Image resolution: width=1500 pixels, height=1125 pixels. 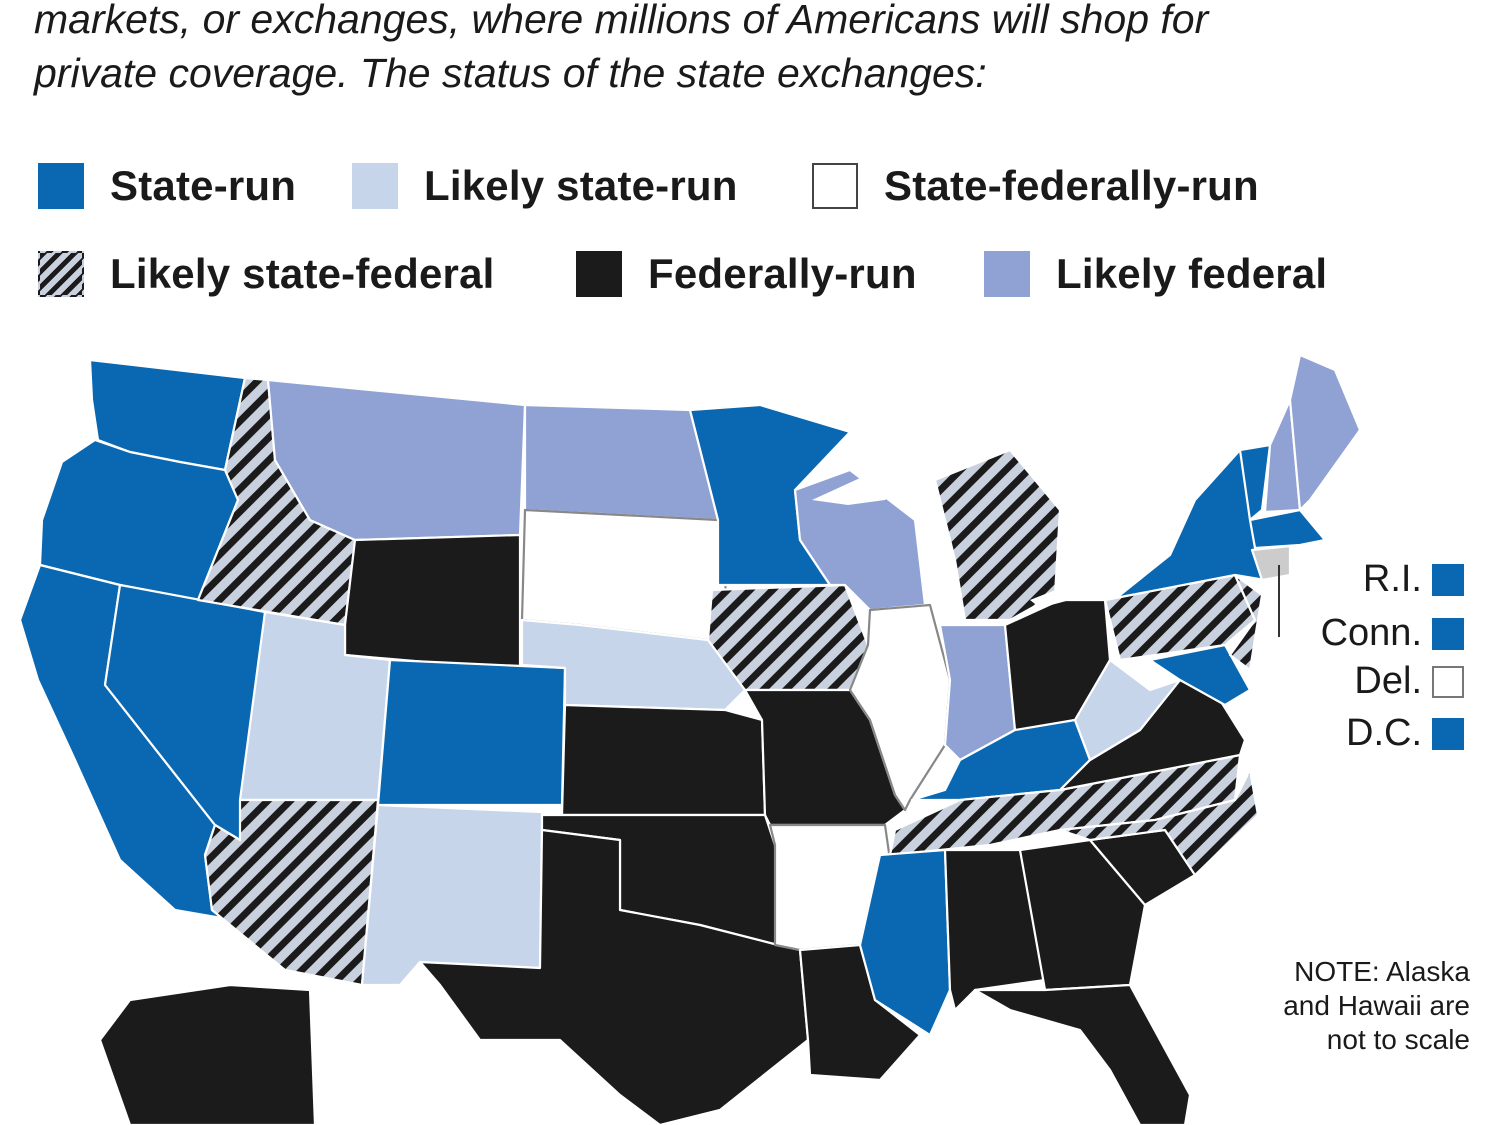 What do you see at coordinates (1448, 633) in the screenshot?
I see `small-state-conn-swatch` at bounding box center [1448, 633].